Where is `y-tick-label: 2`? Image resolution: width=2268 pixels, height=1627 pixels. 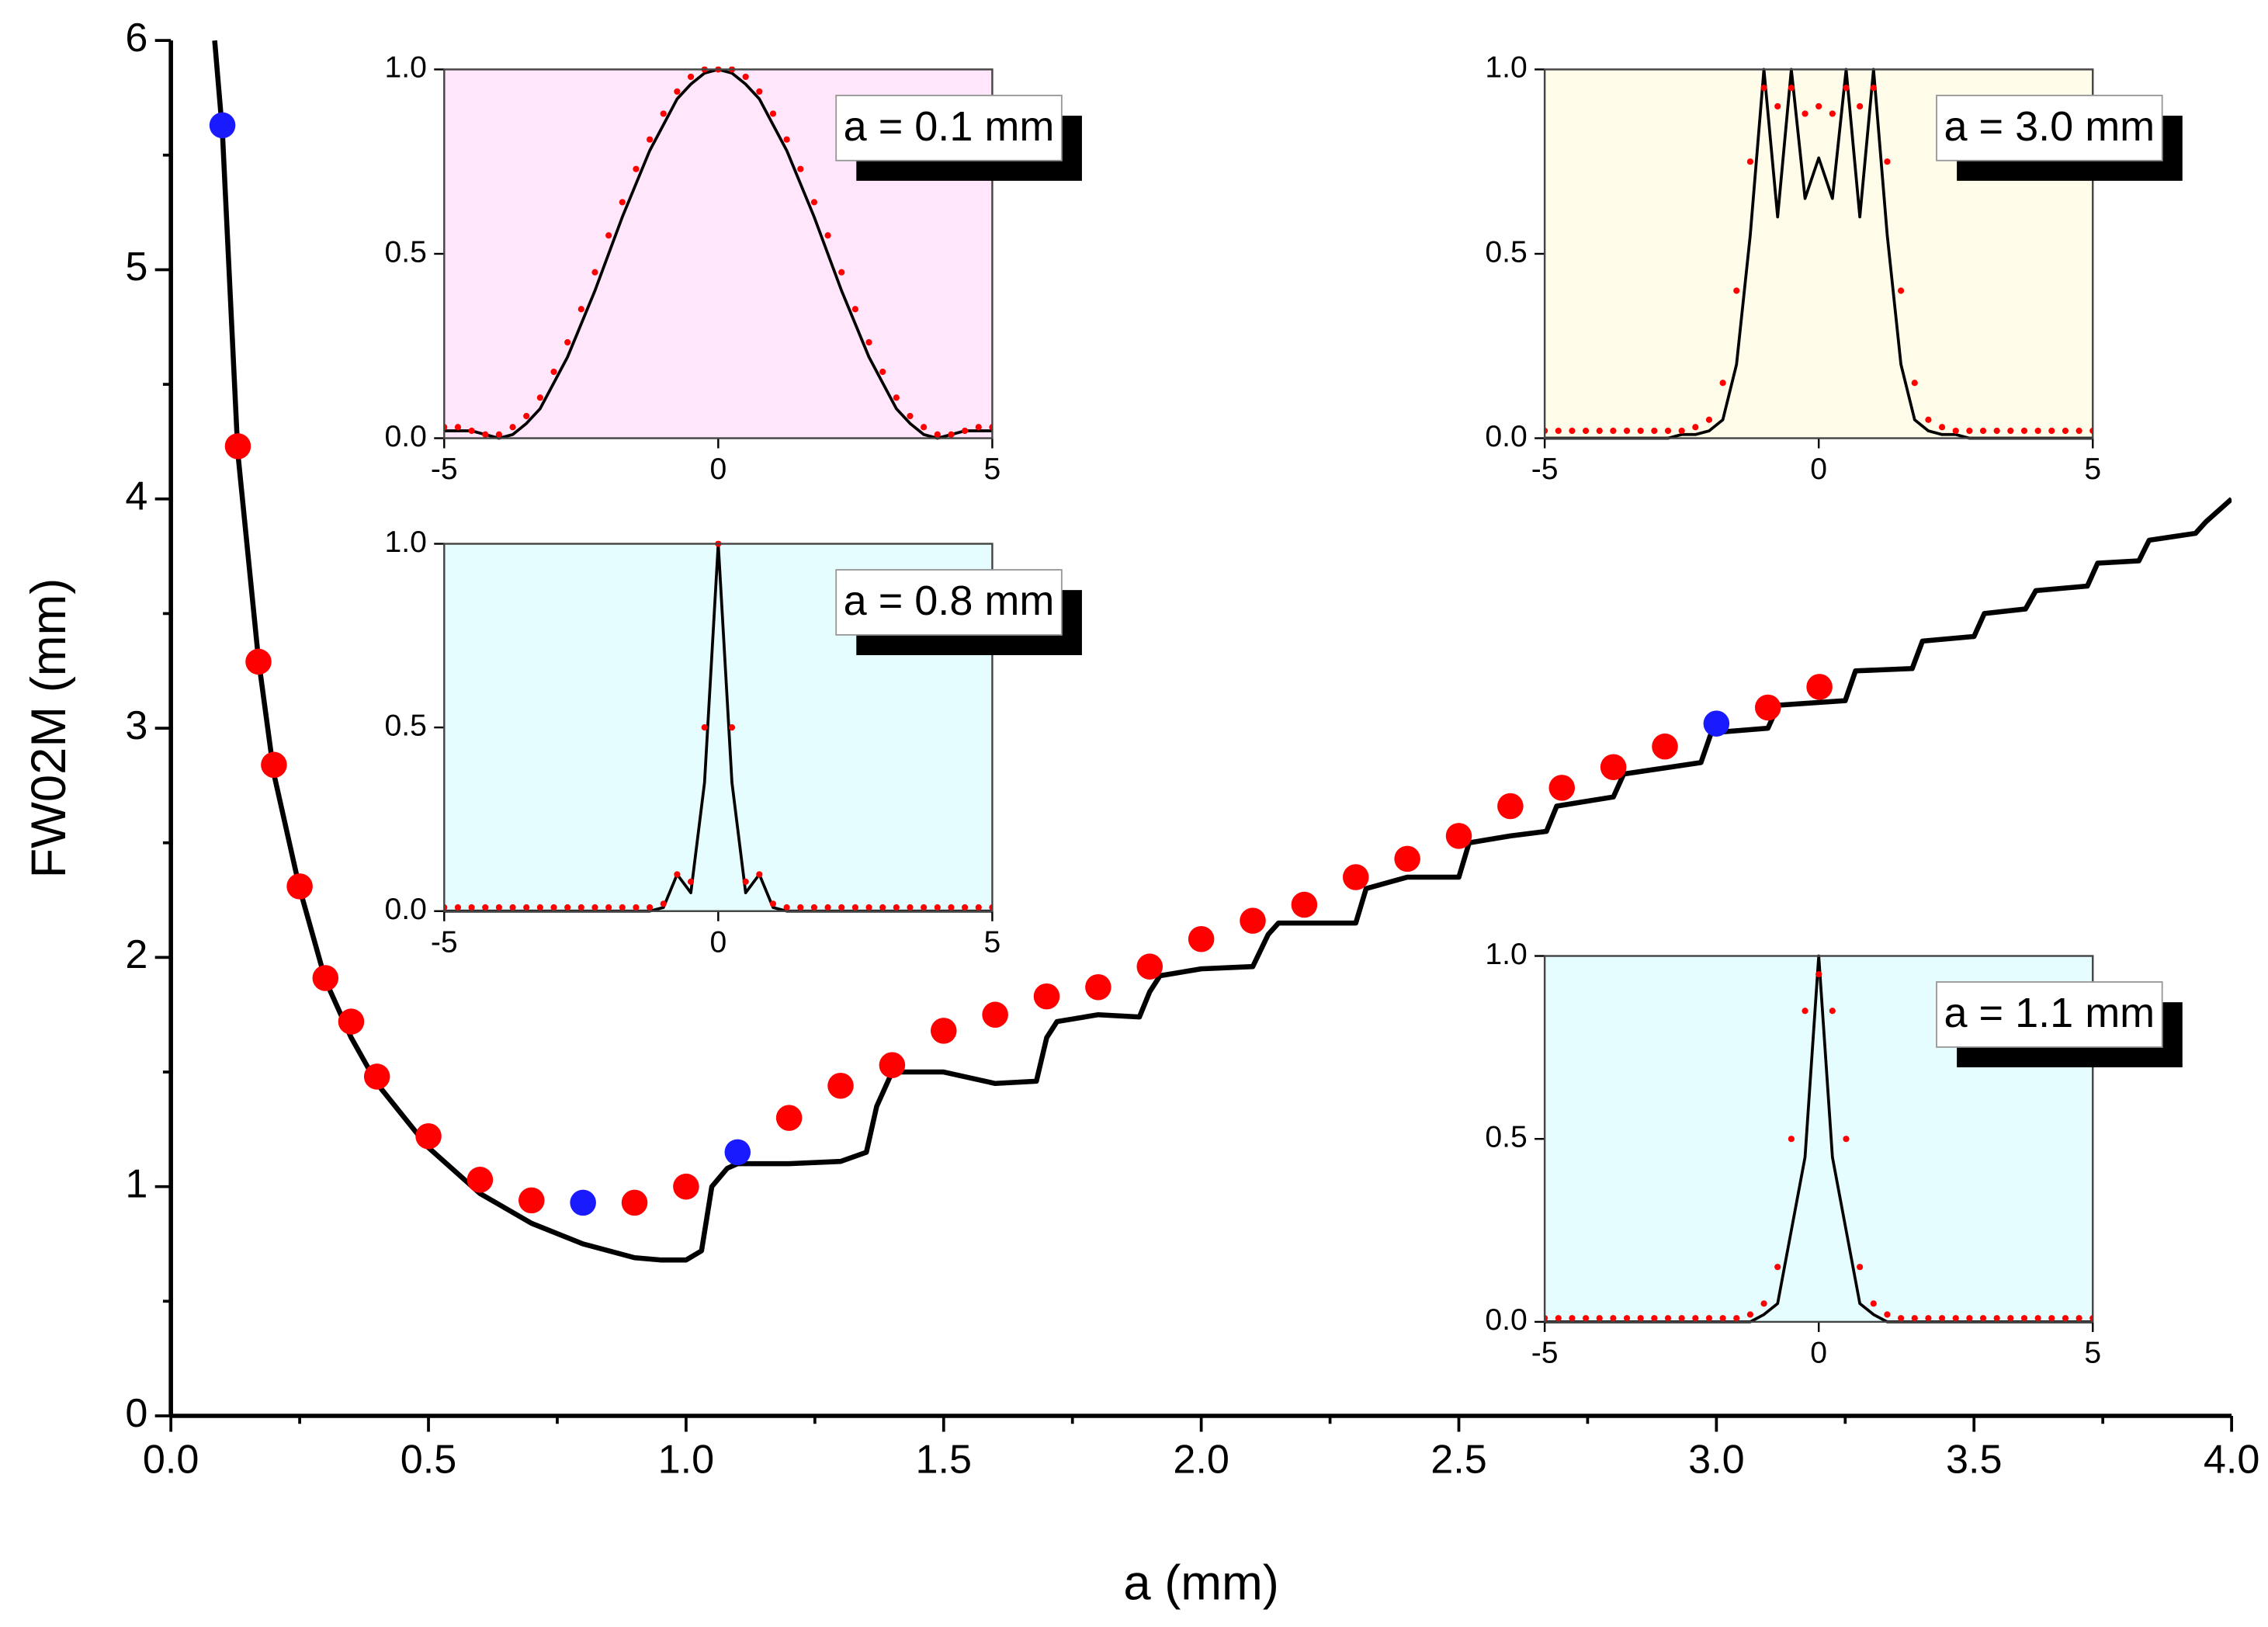 y-tick-label: 2 is located at coordinates (136, 954).